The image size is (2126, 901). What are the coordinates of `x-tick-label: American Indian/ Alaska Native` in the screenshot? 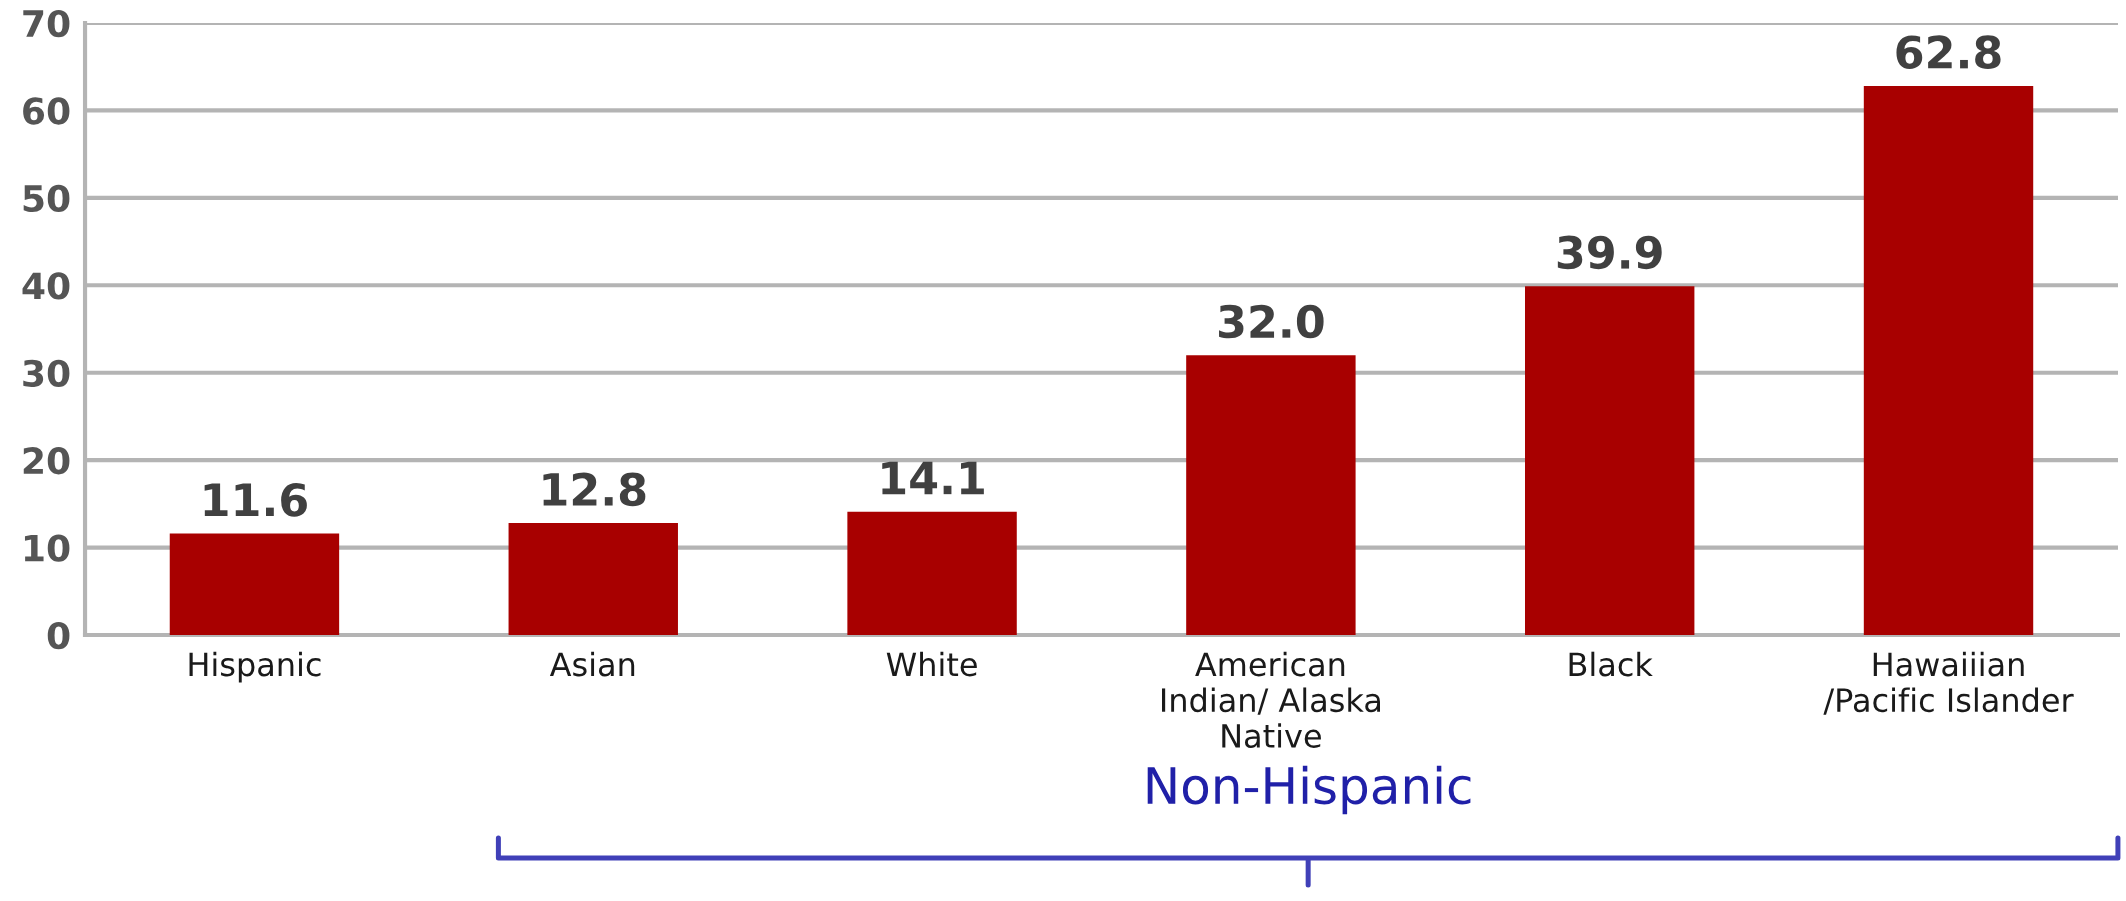 It's located at (1271, 699).